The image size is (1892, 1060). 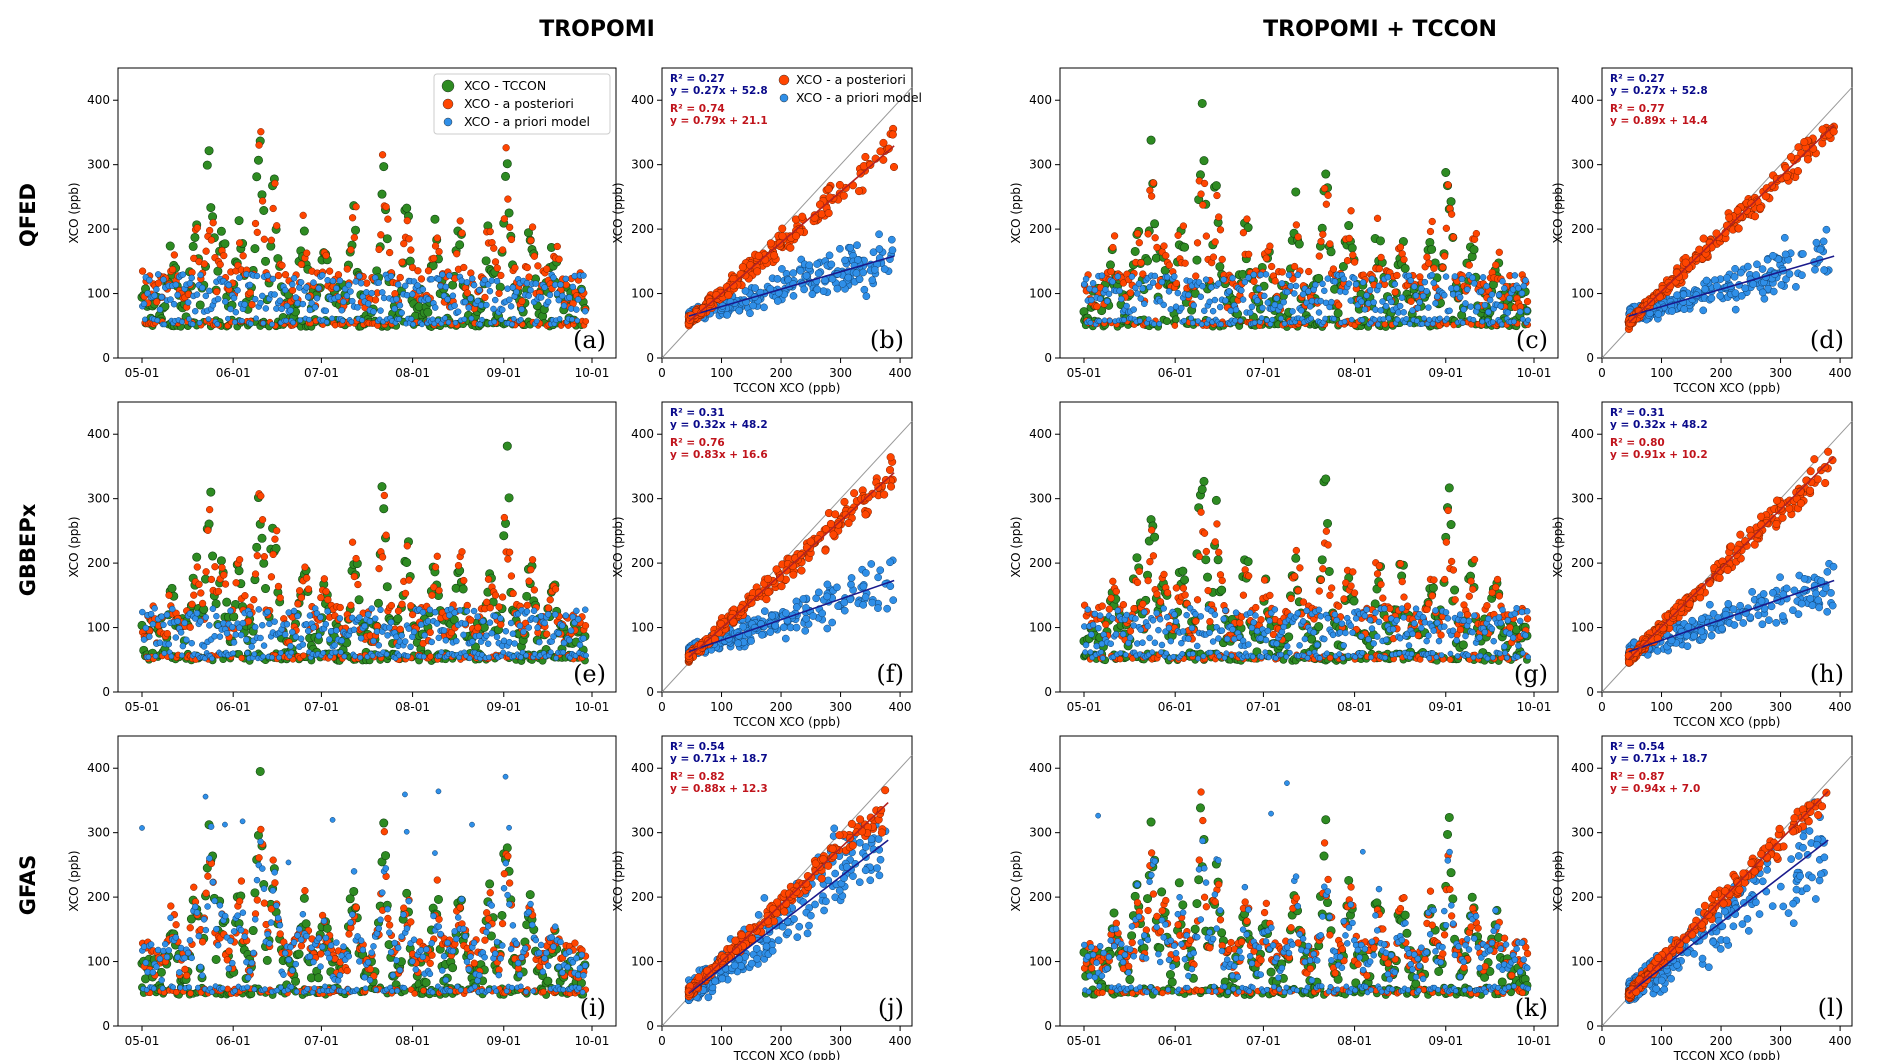 I want to click on y-axis-label: XCO (ppb), so click(x=1016, y=212).